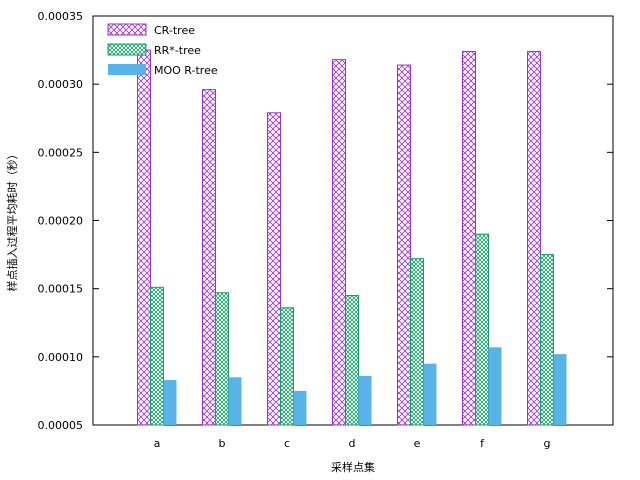  I want to click on y-tick-label: 0.00010, so click(61, 357).